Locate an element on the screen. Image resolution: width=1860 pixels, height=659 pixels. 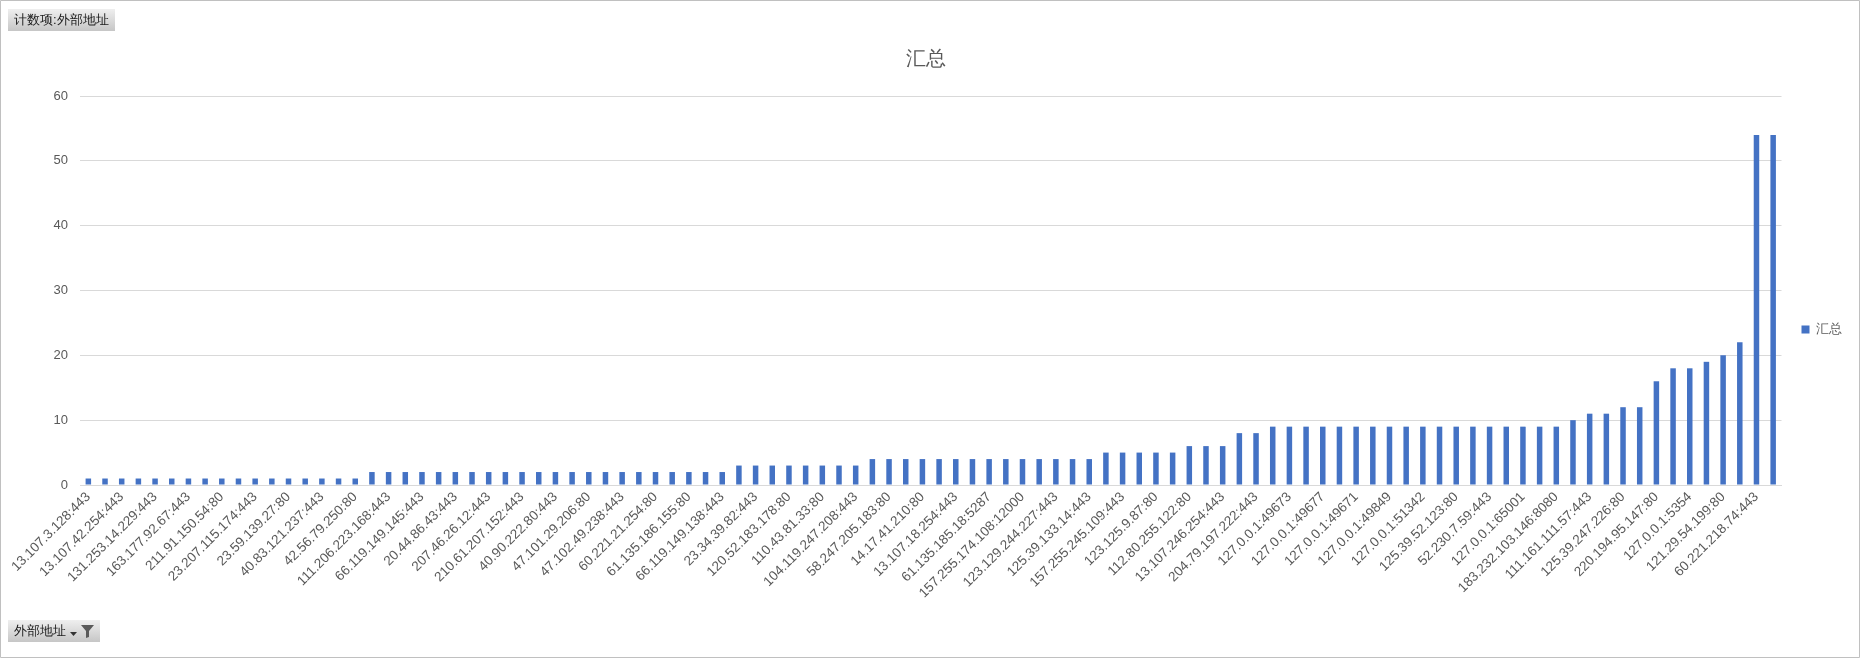
legend-label: 汇总 is located at coordinates (1829, 329).